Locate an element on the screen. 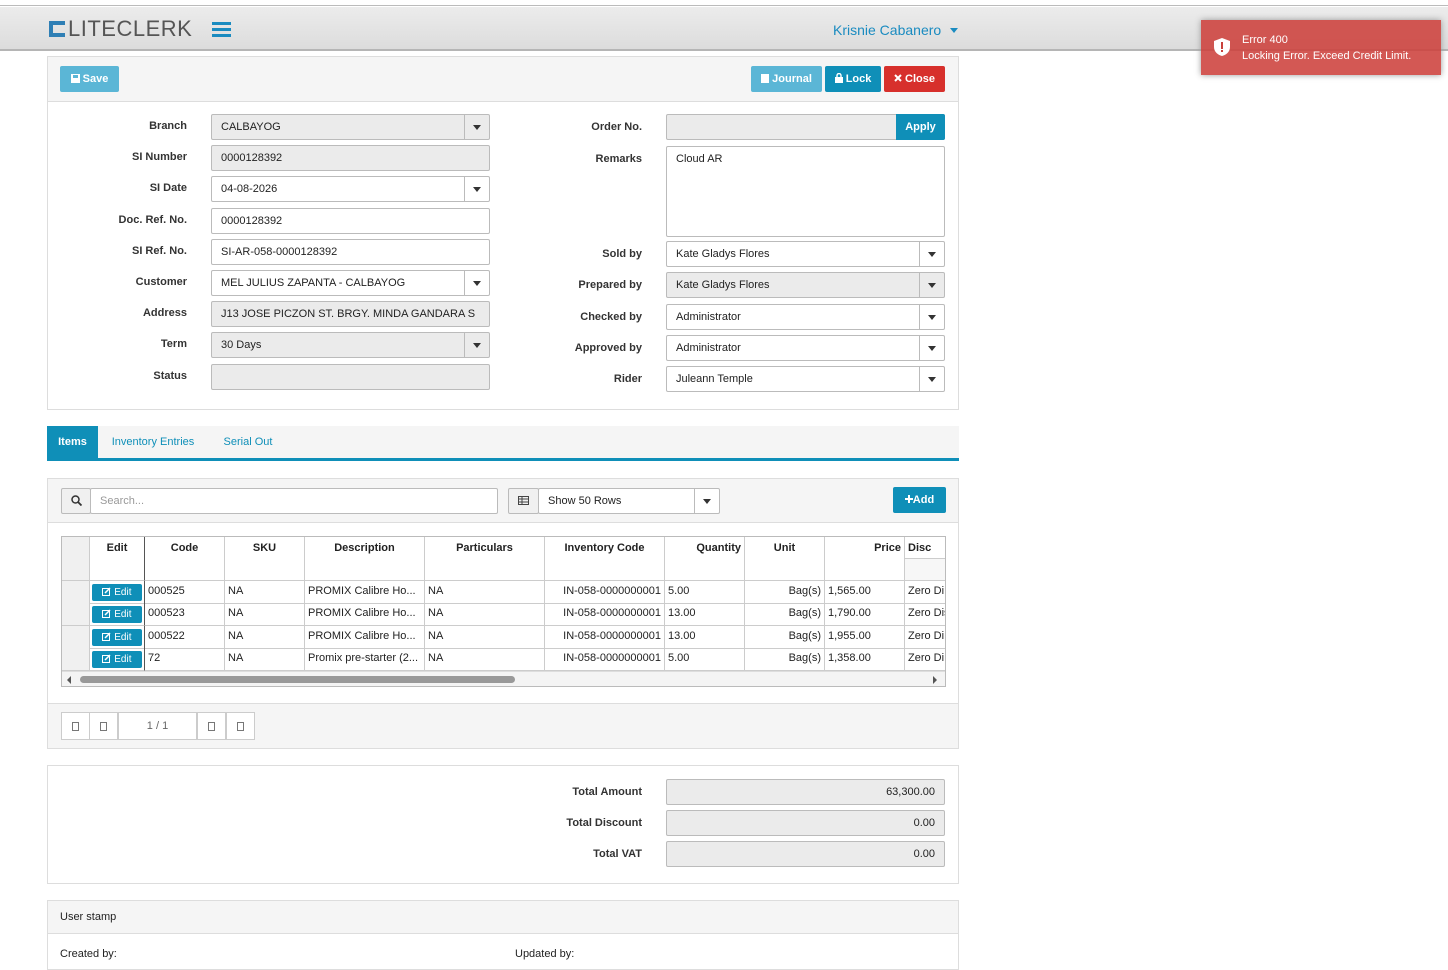 The image size is (1448, 970). tab: Serial Out is located at coordinates (248, 442).